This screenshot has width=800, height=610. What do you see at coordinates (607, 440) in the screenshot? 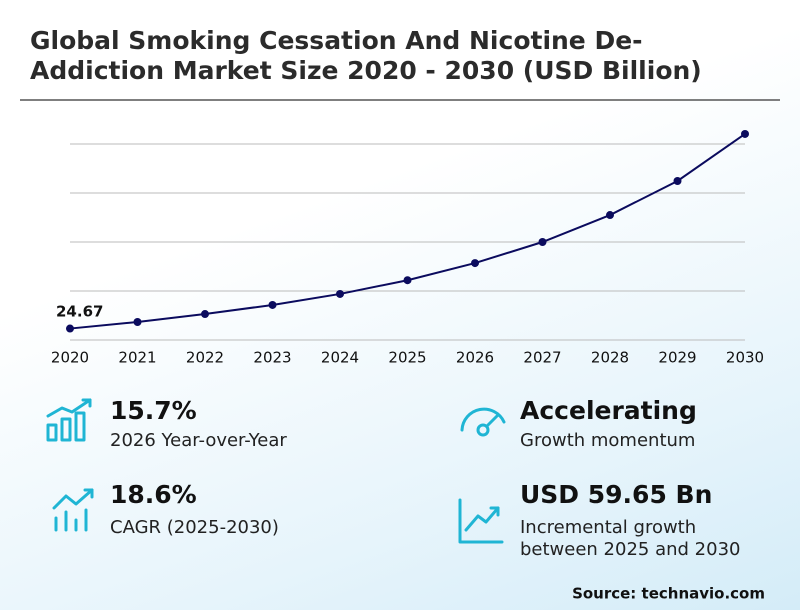
I see `stat-label: Growth momentum` at bounding box center [607, 440].